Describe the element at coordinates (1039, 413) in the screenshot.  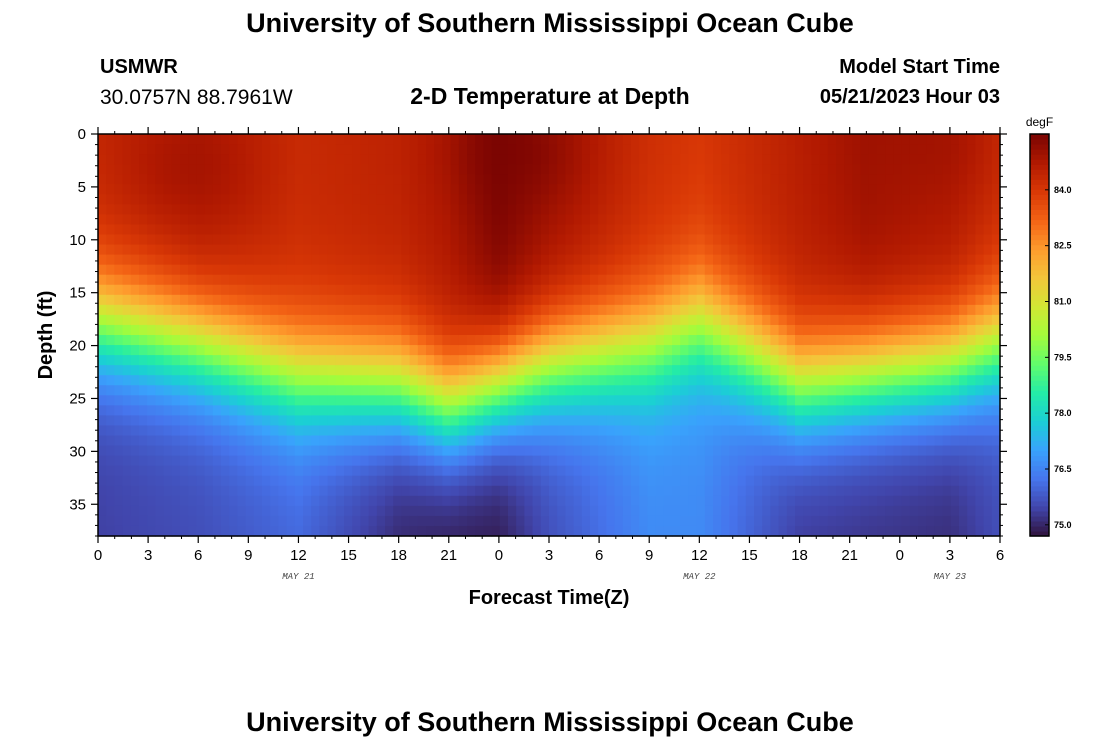
I see `colorbar-segment` at that location.